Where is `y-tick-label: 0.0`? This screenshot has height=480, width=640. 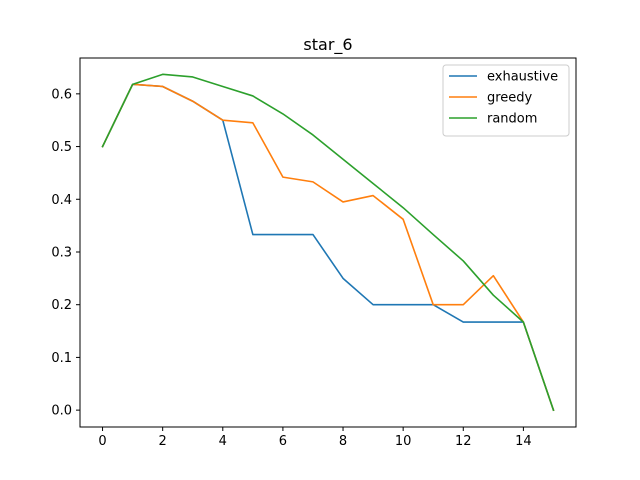 y-tick-label: 0.0 is located at coordinates (61, 411).